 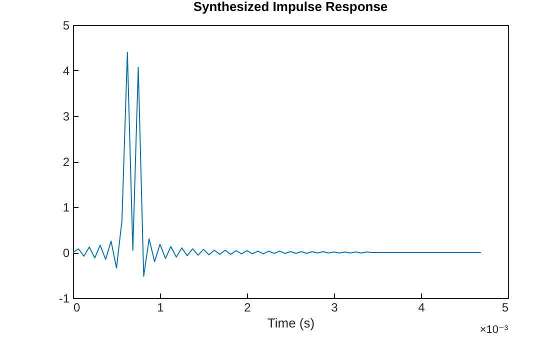 What do you see at coordinates (77, 307) in the screenshot?
I see `x-tick-label: 0` at bounding box center [77, 307].